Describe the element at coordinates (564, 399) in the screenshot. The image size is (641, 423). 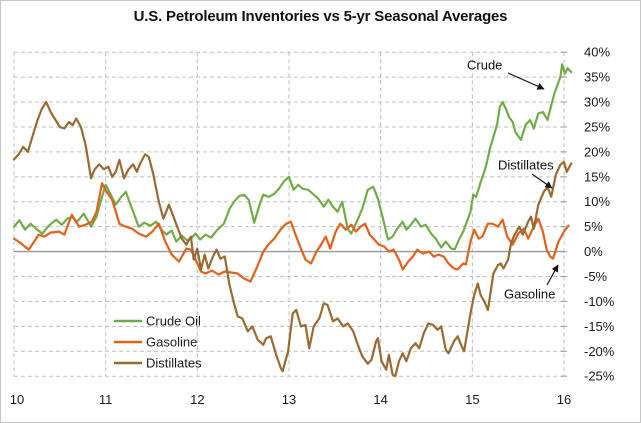
I see `x-tick-label: 16` at that location.